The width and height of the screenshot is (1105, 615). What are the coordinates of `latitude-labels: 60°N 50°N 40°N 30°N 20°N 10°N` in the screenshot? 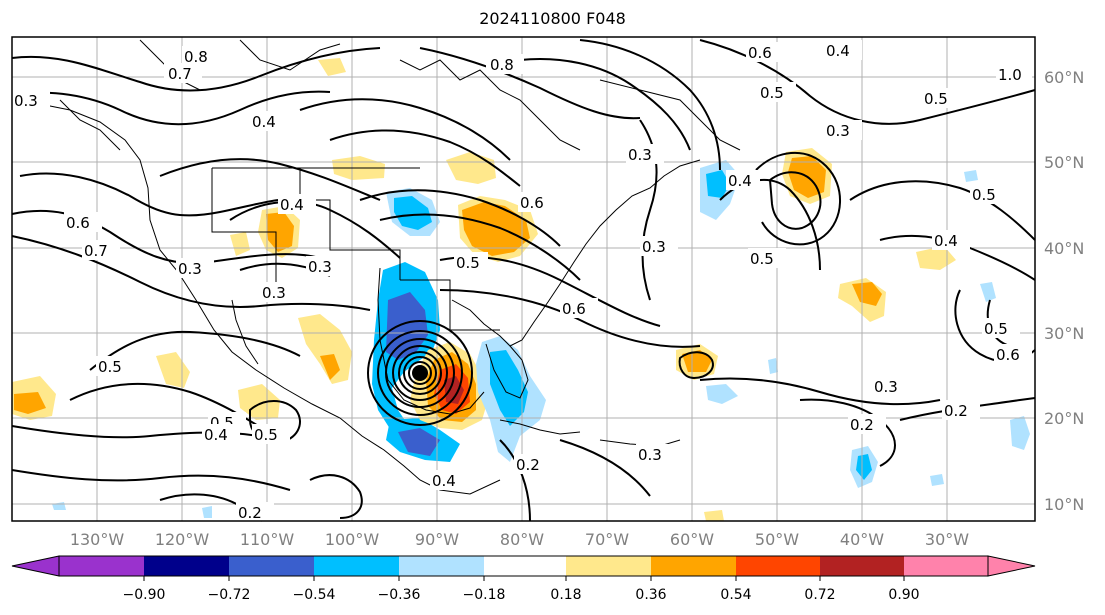 It's located at (1064, 291).